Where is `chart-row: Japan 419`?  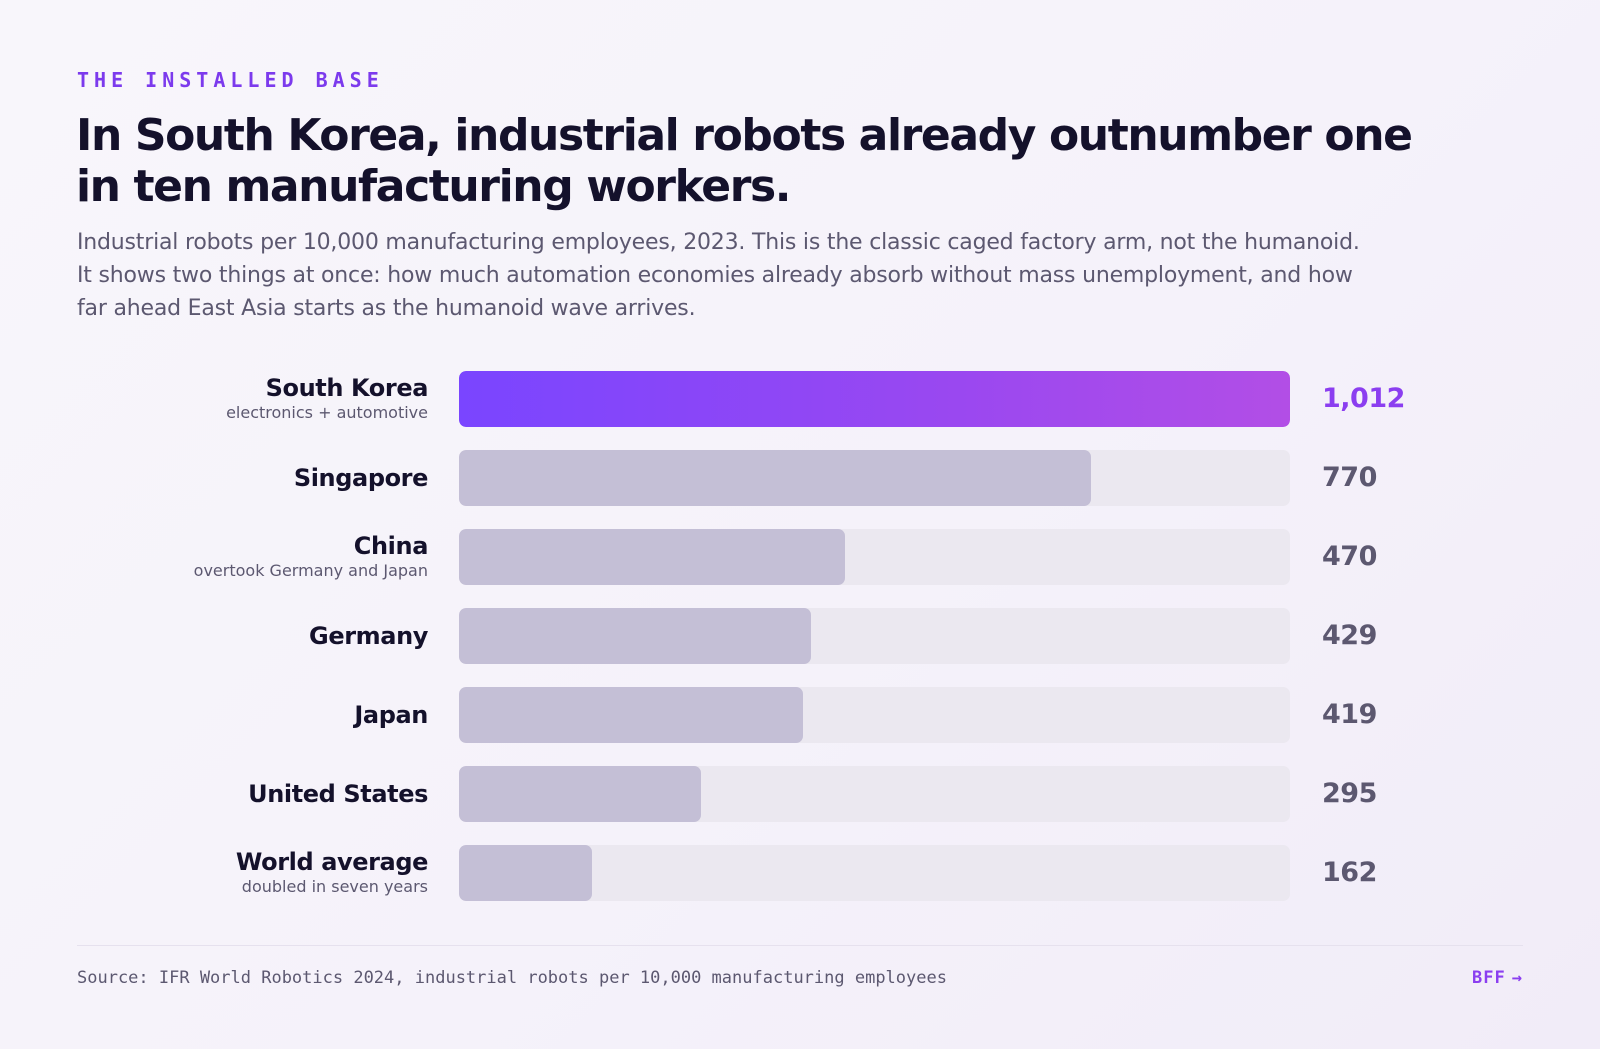
chart-row: Japan 419 is located at coordinates (800, 715).